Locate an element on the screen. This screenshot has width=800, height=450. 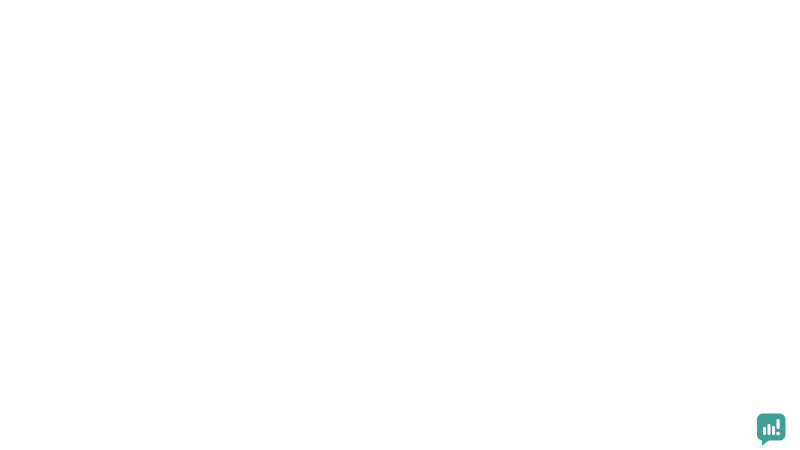
bar-chart-speech-bubble-icon is located at coordinates (771, 429).